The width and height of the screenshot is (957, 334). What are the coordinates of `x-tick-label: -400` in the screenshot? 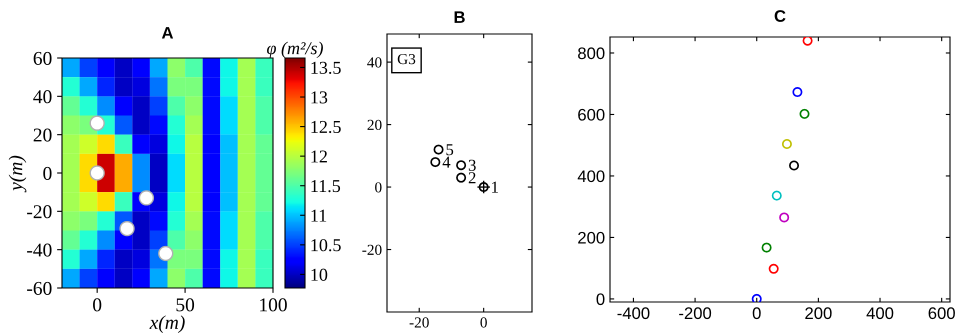 It's located at (633, 313).